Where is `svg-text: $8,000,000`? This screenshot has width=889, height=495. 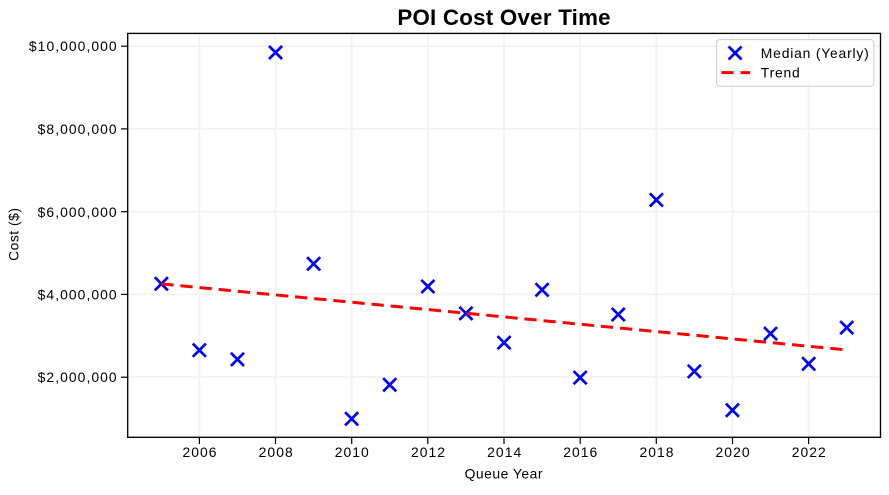
svg-text: $8,000,000 is located at coordinates (78, 129).